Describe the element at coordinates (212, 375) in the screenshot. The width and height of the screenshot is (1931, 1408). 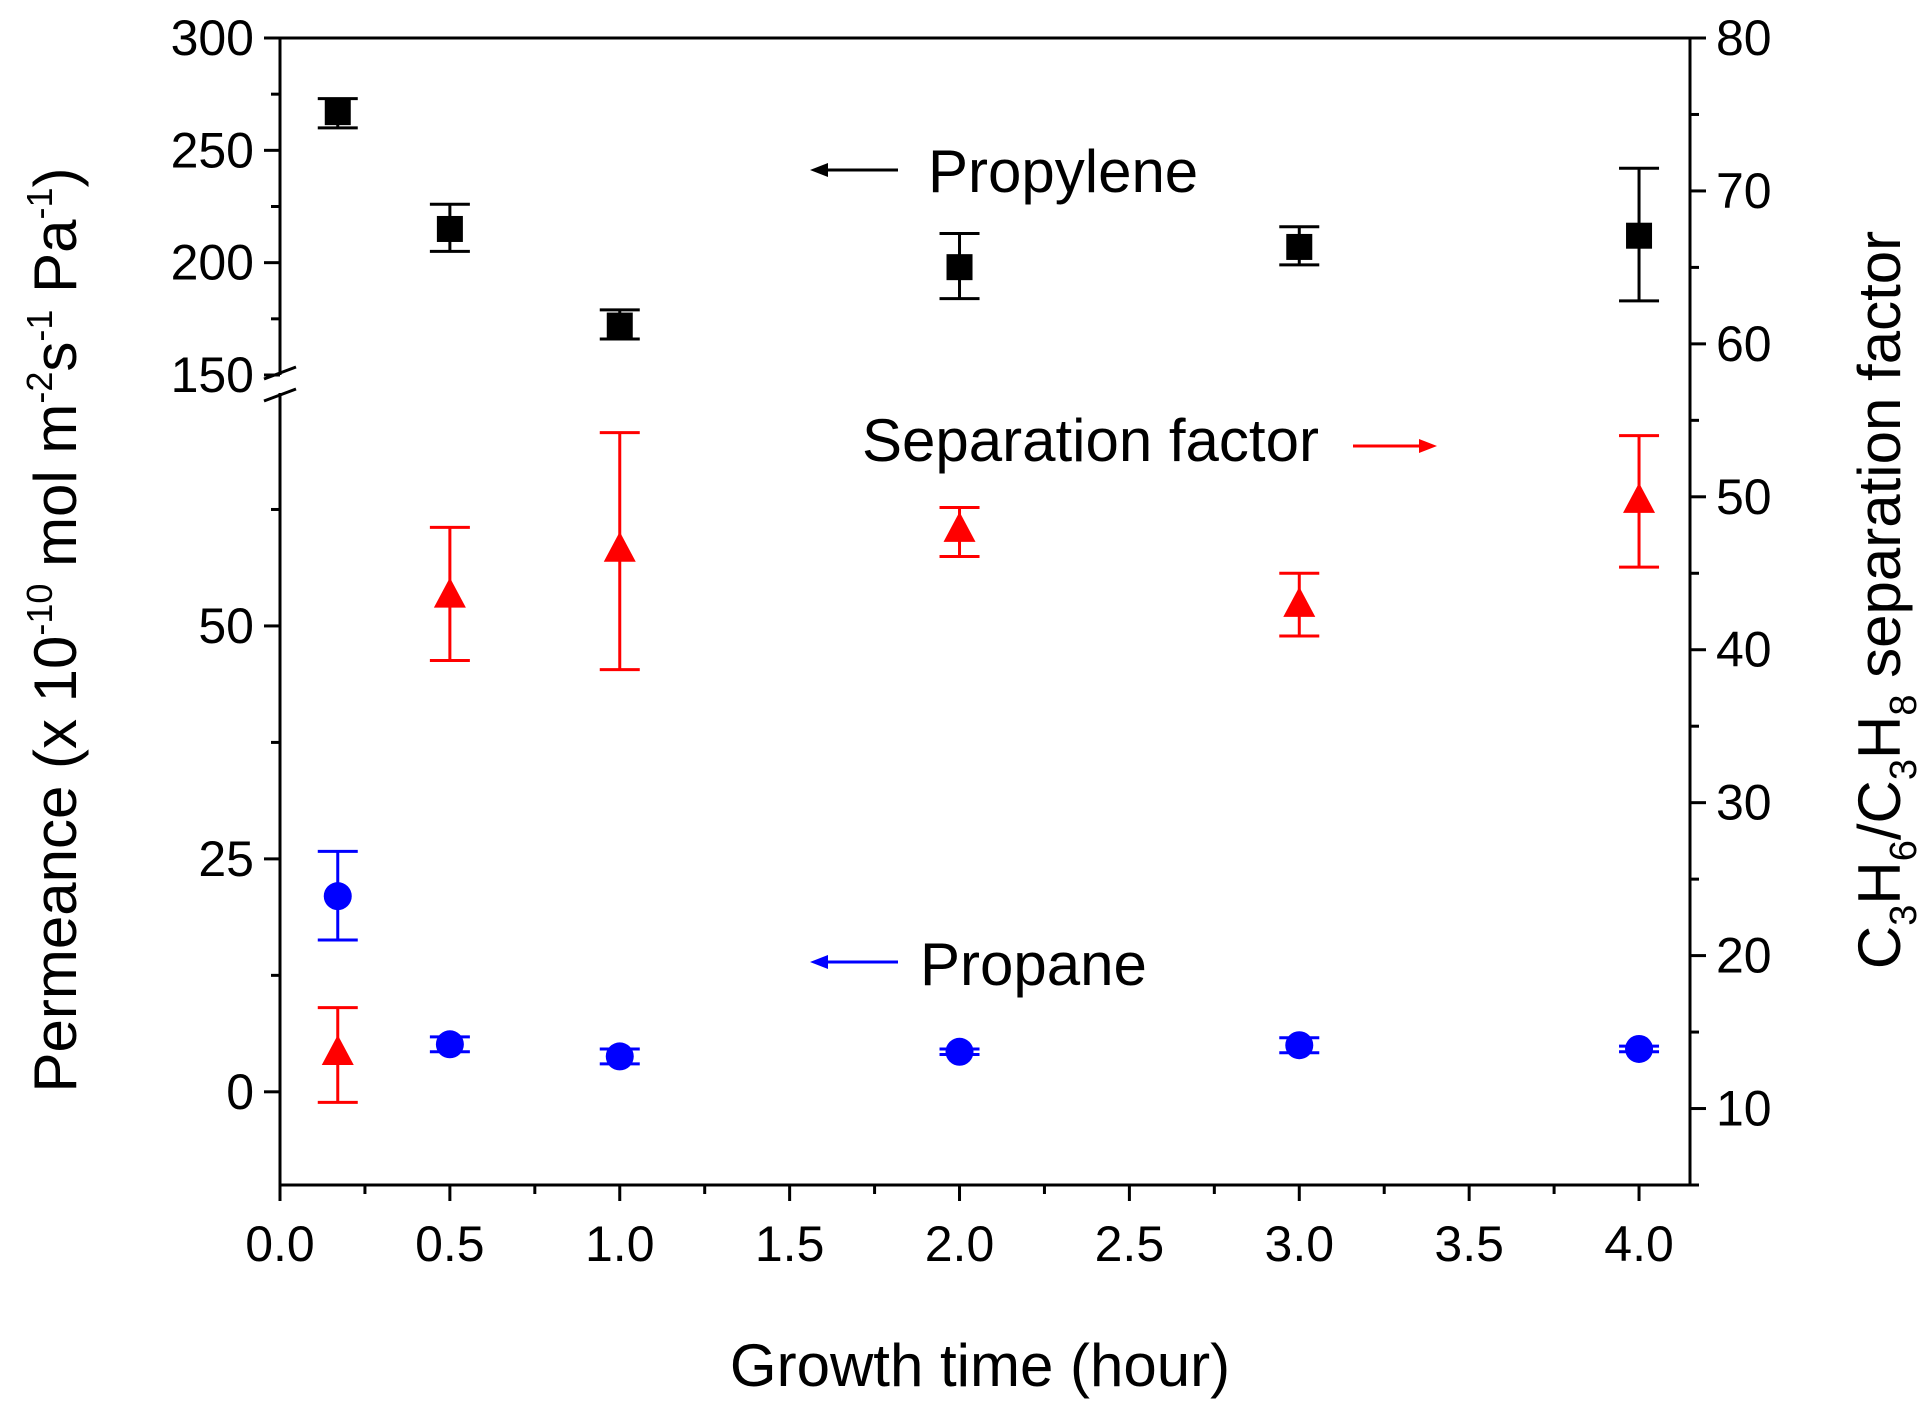
I see `y-upper-tick-label: 150` at that location.